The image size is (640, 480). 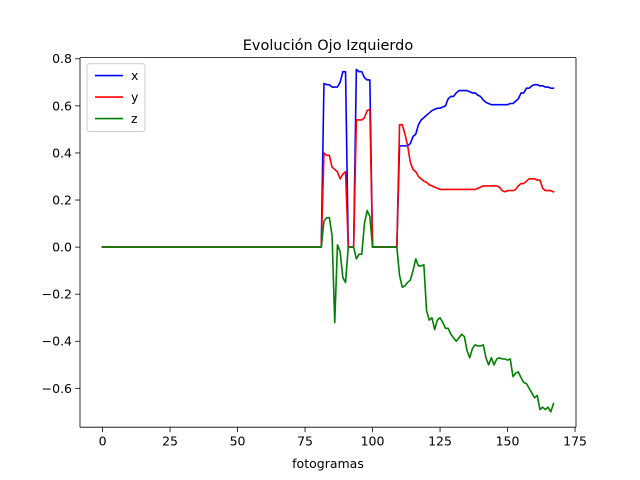 What do you see at coordinates (575, 441) in the screenshot?
I see `x-tick-label: 175` at bounding box center [575, 441].